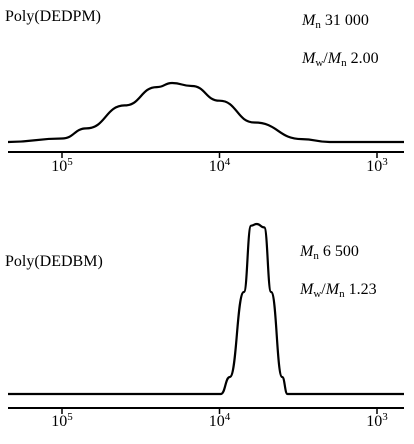 The image size is (414, 444). I want to click on panel-2-title: Poly(DEDBM), so click(54, 261).